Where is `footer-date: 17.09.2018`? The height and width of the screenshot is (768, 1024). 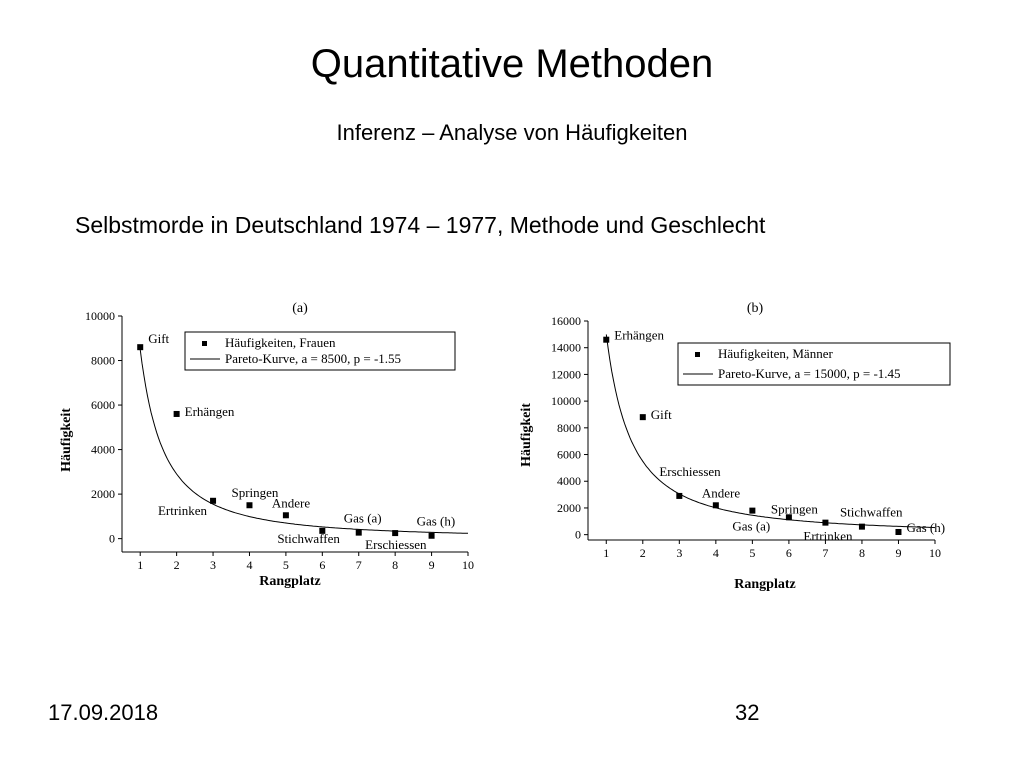 footer-date: 17.09.2018 is located at coordinates (103, 712).